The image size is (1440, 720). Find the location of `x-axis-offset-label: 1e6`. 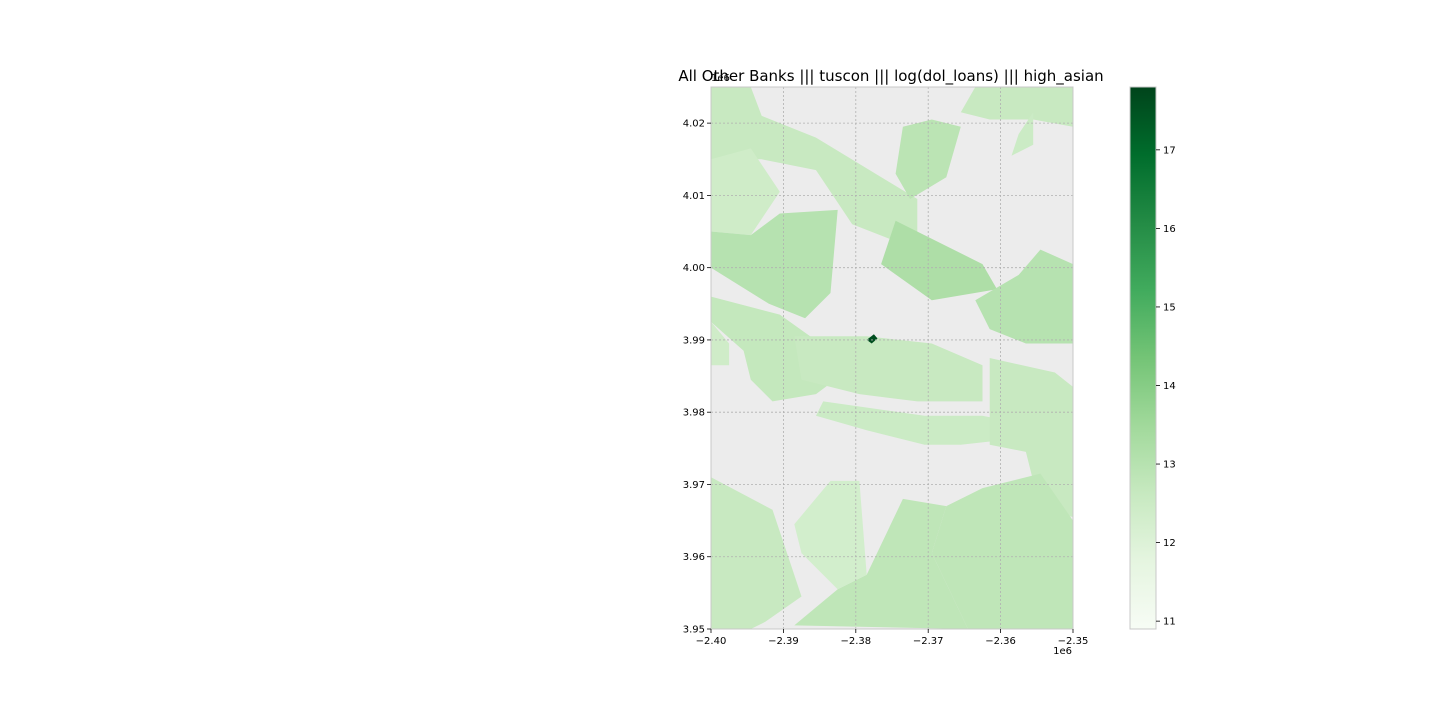

x-axis-offset-label: 1e6 is located at coordinates (1062, 651).